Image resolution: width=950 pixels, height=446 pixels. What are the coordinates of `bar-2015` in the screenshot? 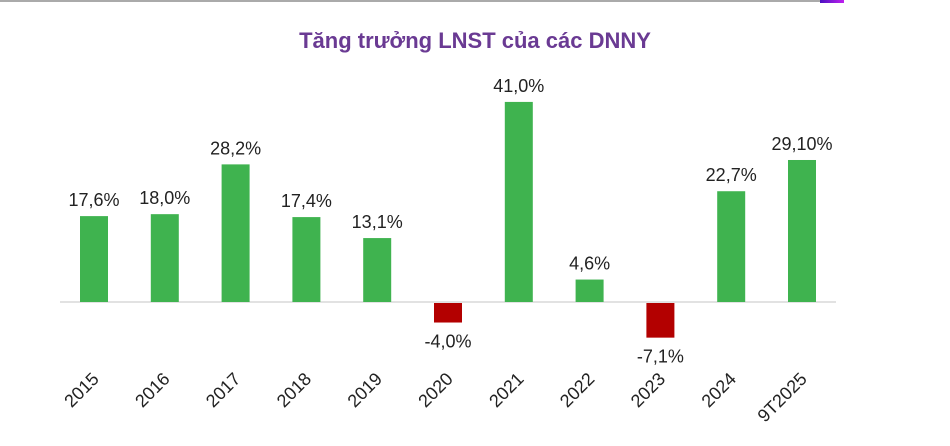 It's located at (94, 259).